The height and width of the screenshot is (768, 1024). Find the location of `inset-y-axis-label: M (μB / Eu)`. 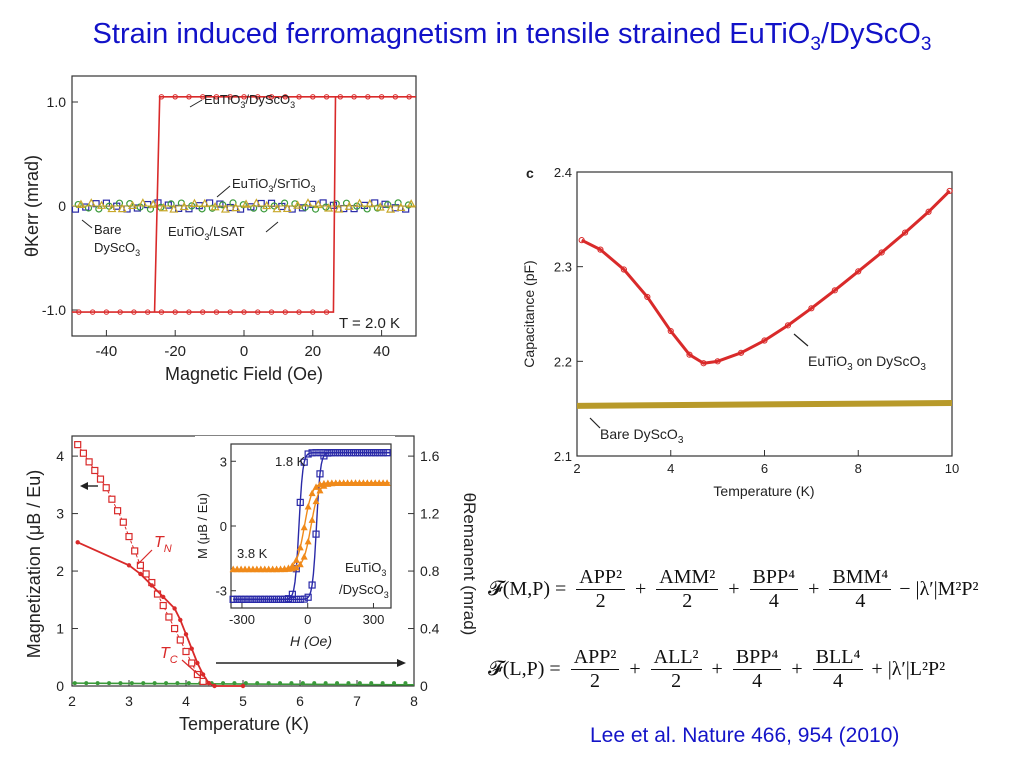

inset-y-axis-label: M (μB / Eu) is located at coordinates (202, 526).